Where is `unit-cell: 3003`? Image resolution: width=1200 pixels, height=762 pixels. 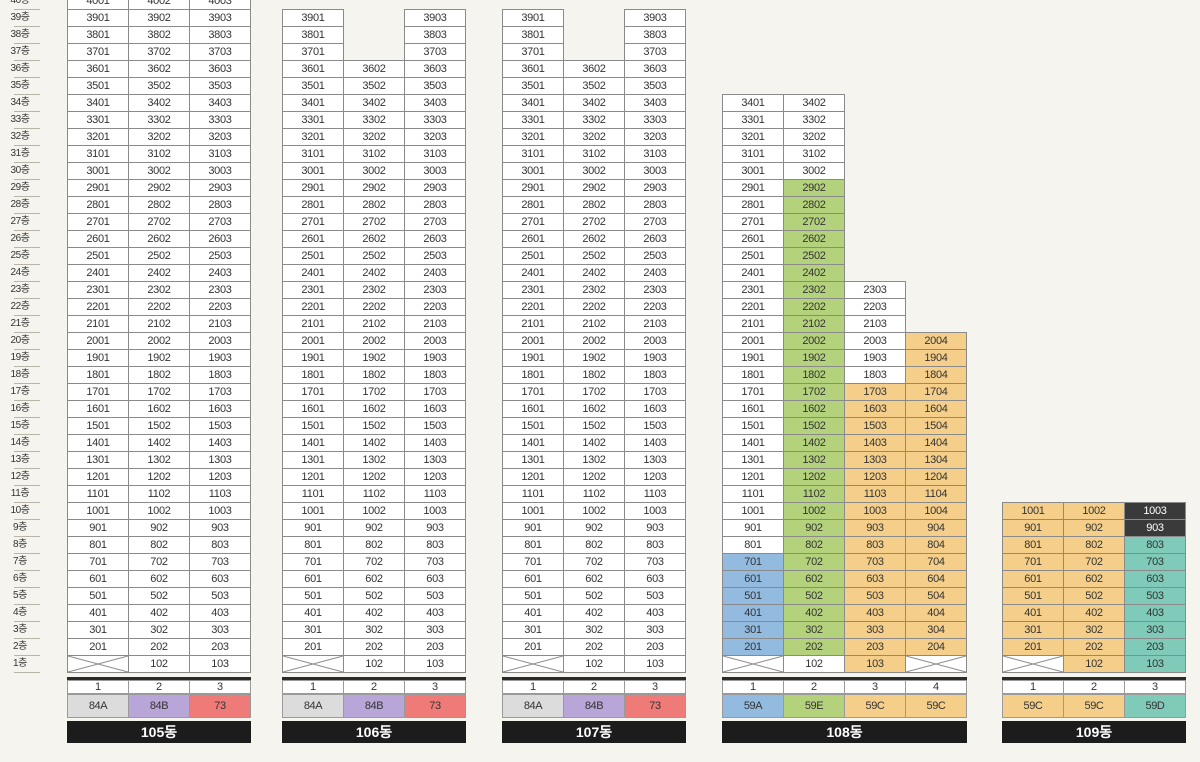
unit-cell: 3003 is located at coordinates (435, 171).